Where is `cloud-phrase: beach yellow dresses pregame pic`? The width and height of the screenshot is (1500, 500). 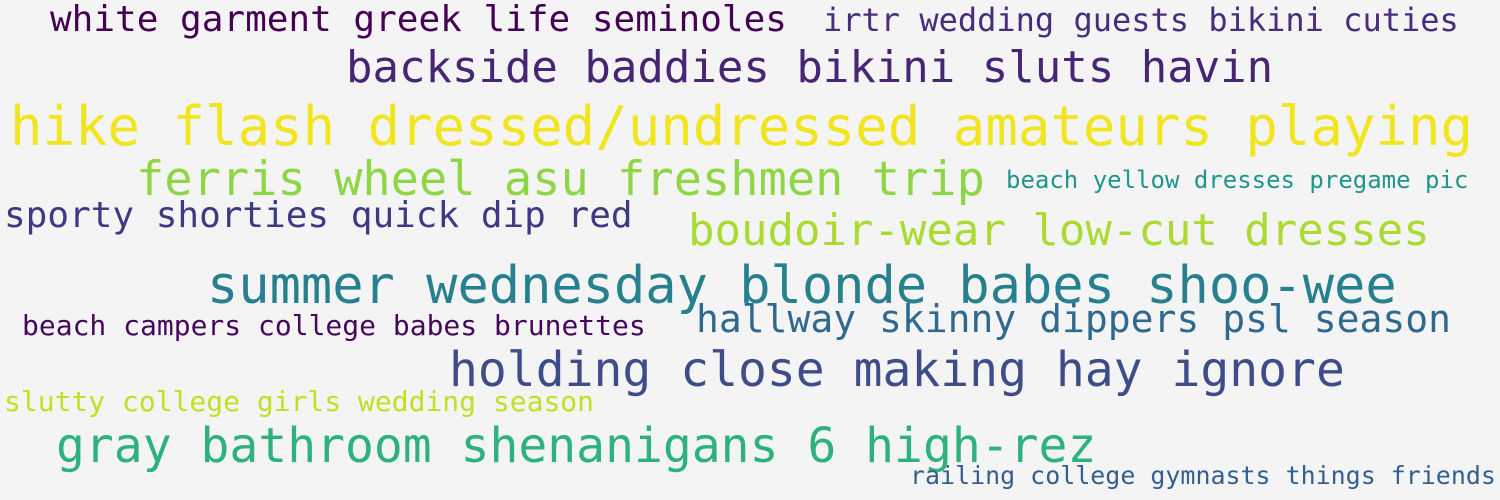 cloud-phrase: beach yellow dresses pregame pic is located at coordinates (1237, 180).